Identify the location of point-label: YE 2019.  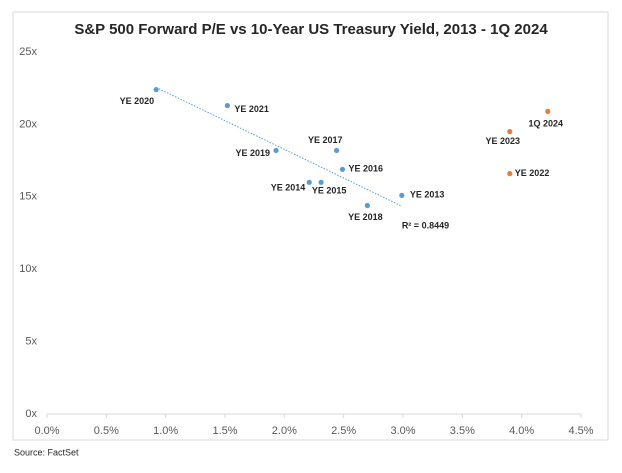
(252, 153).